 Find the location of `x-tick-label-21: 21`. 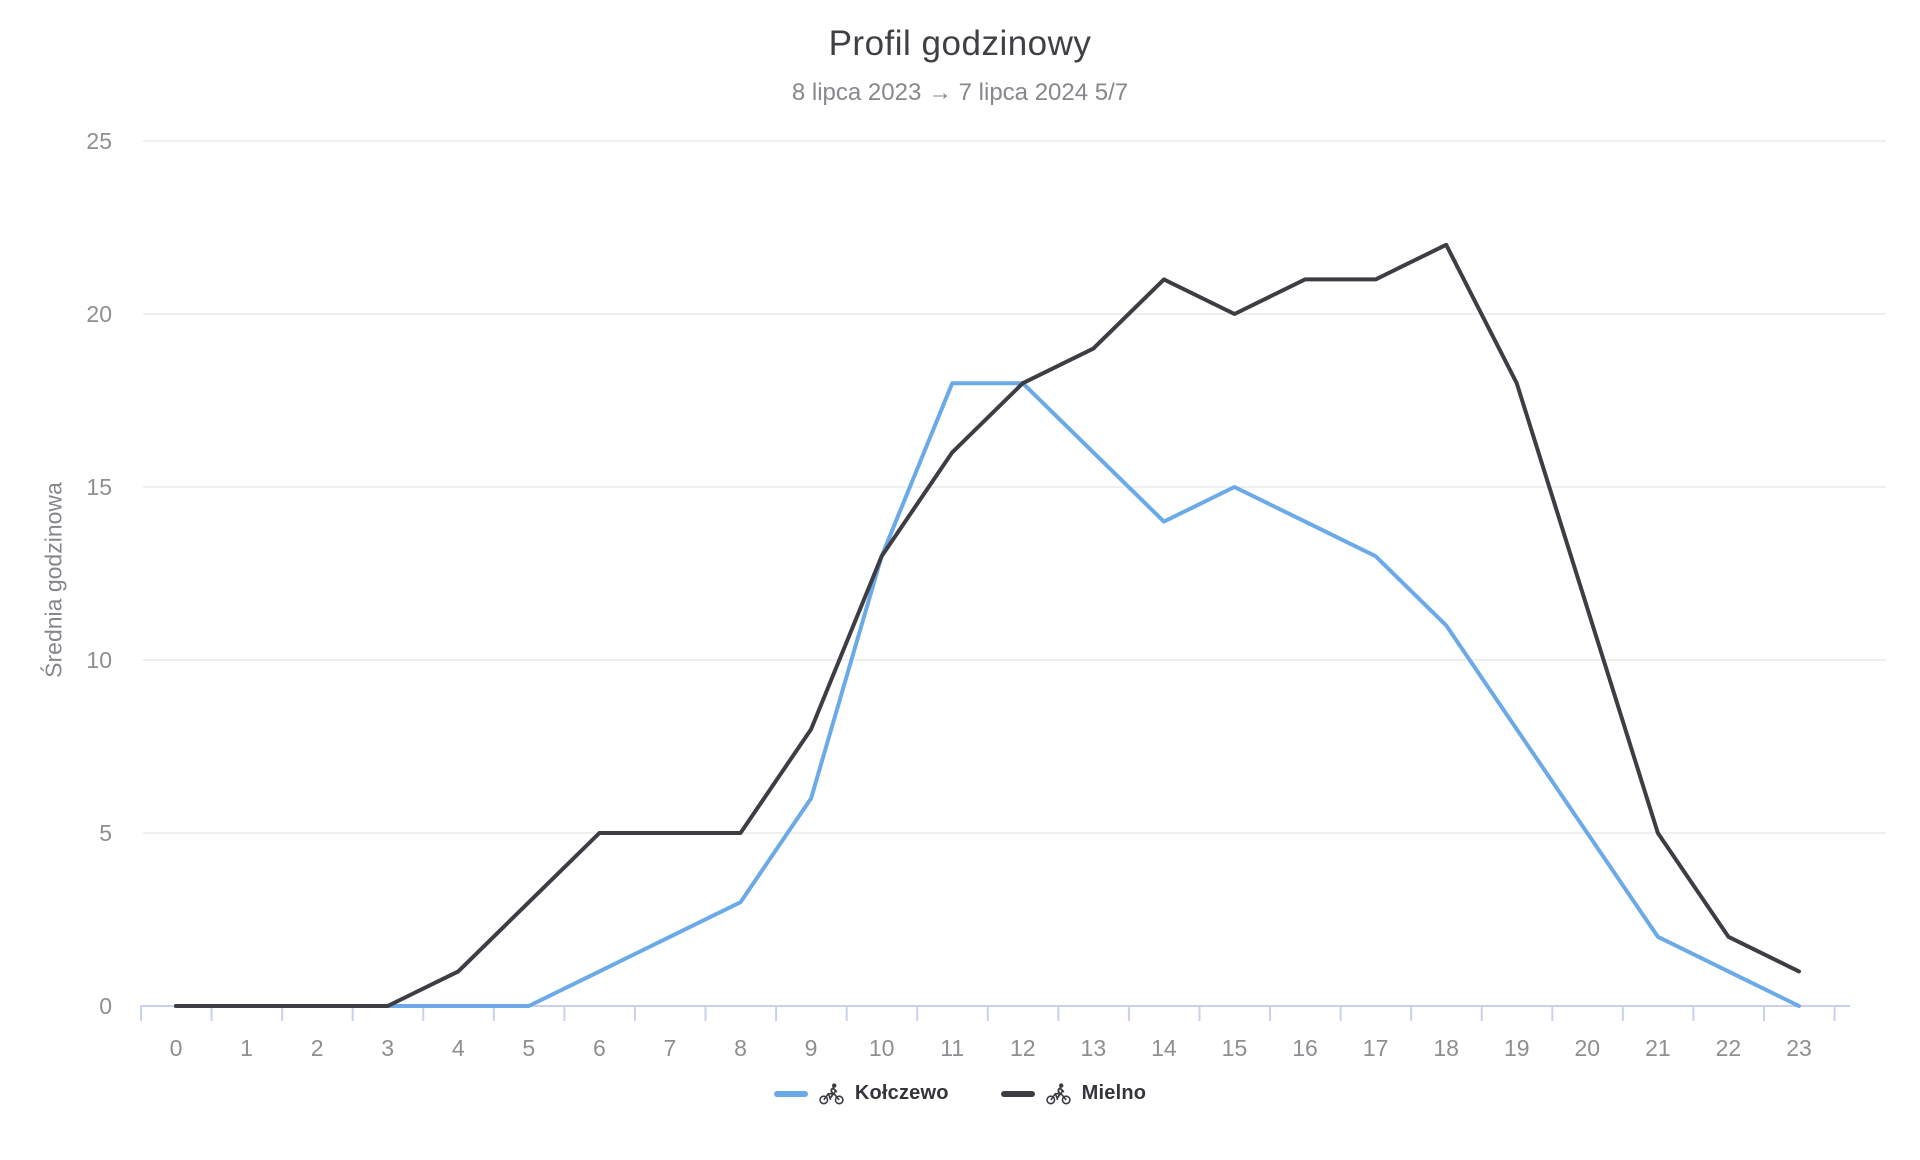

x-tick-label-21: 21 is located at coordinates (1658, 1048).